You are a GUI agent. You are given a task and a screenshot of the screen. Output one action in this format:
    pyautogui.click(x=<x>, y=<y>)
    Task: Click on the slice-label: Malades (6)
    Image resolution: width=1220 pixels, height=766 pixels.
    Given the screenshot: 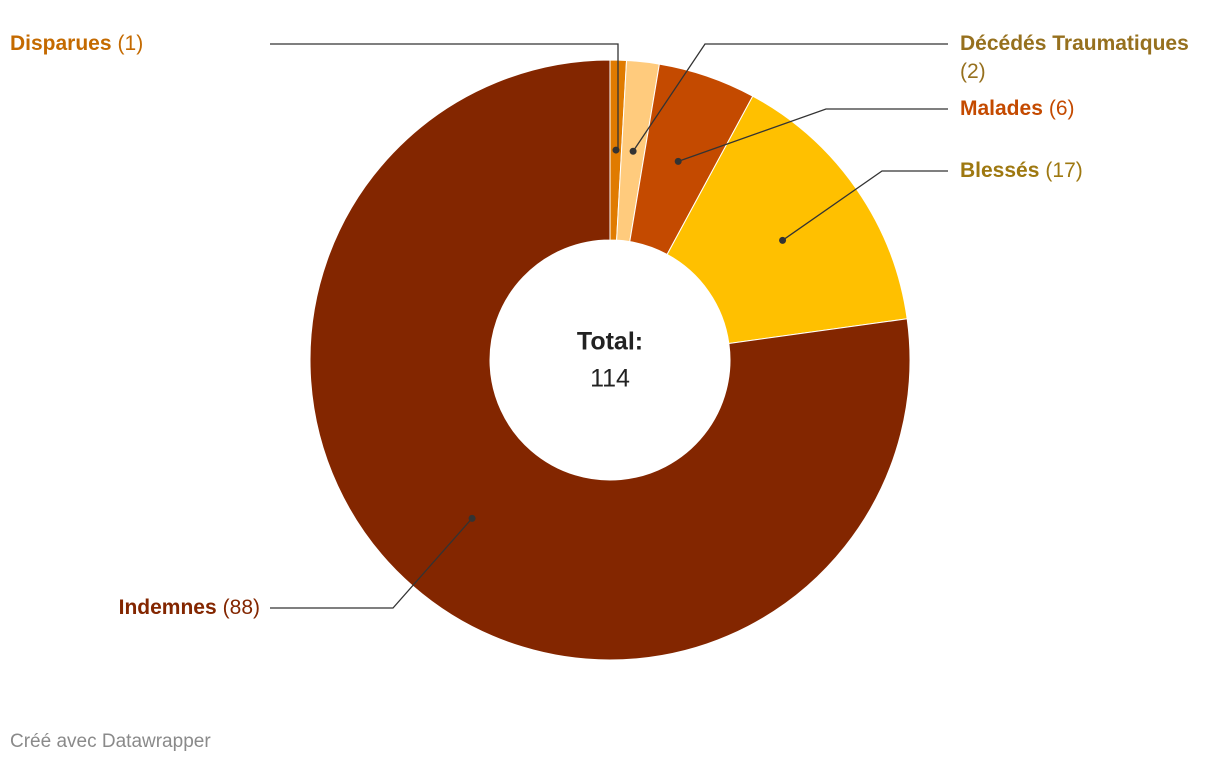 What is the action you would take?
    pyautogui.click(x=1017, y=108)
    